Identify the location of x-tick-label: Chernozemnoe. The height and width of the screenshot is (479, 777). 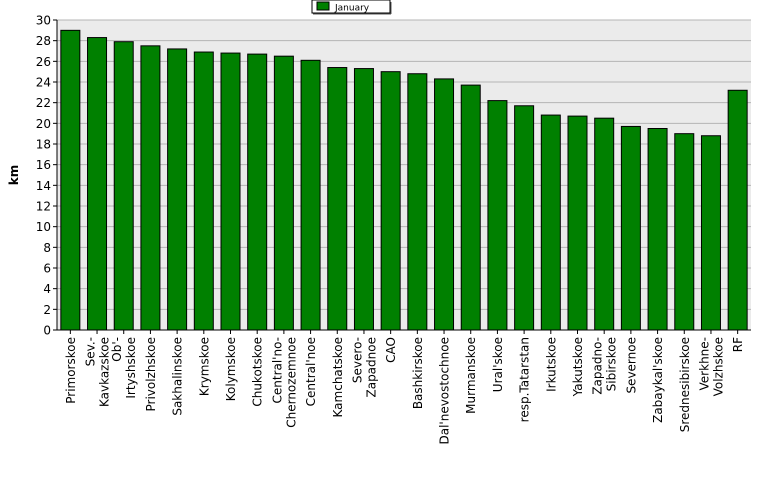
(291, 382).